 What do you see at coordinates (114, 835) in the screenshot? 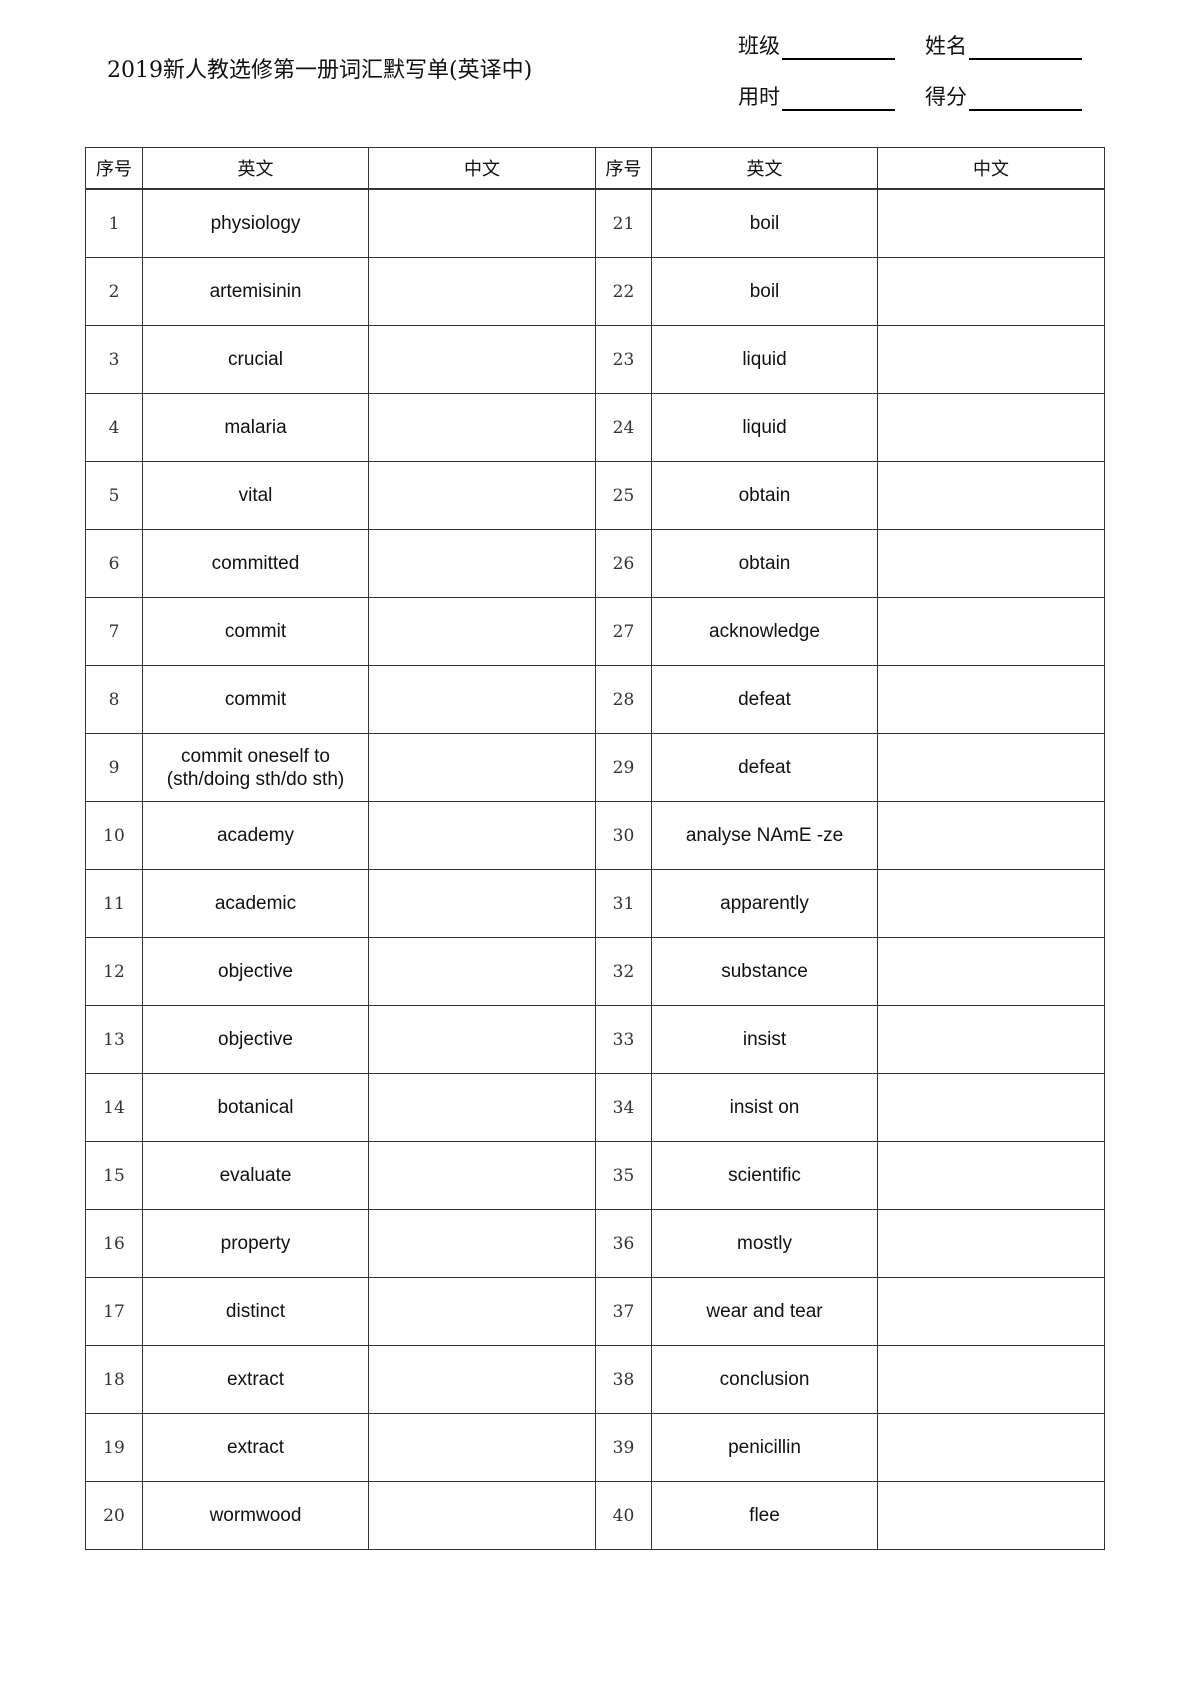
I see `index-cell: 10` at bounding box center [114, 835].